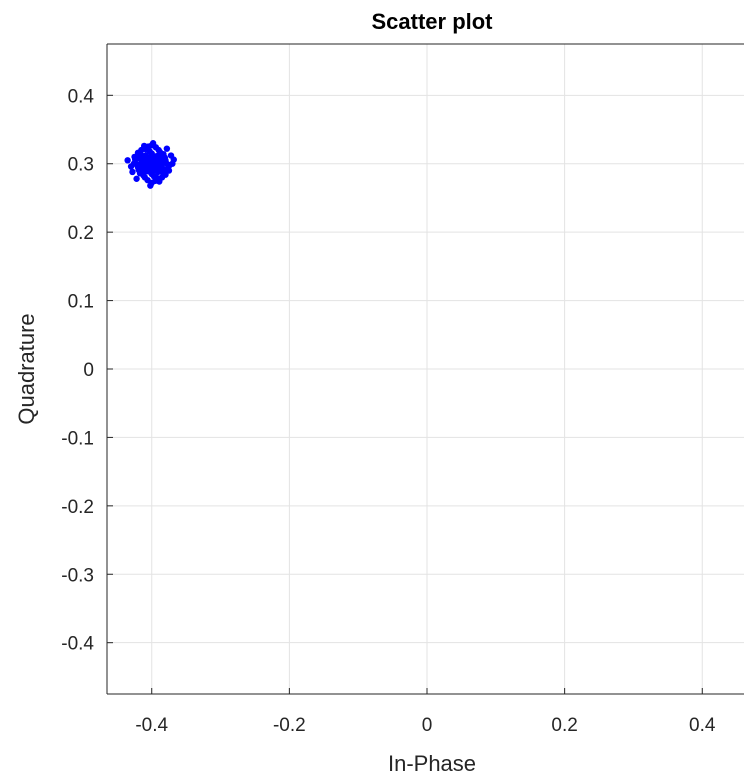 The height and width of the screenshot is (778, 744). Describe the element at coordinates (81, 165) in the screenshot. I see `y-tick-label: 0.3` at that location.